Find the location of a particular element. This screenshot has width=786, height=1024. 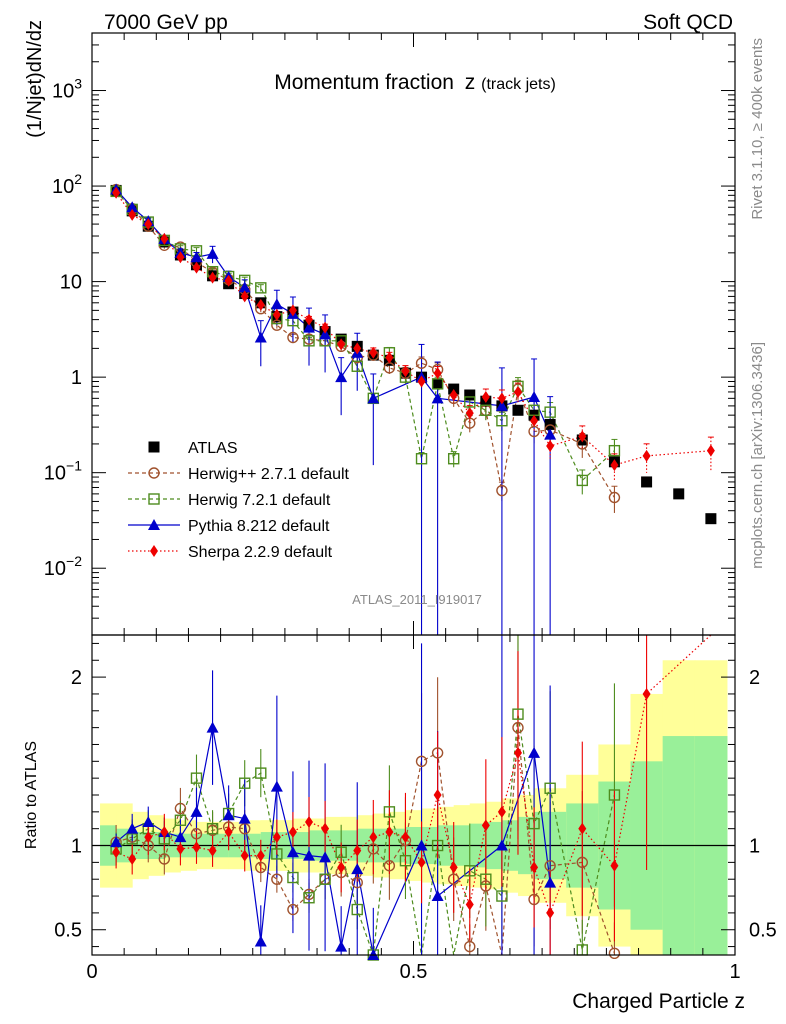

x-tick-label: 0 is located at coordinates (91, 972).